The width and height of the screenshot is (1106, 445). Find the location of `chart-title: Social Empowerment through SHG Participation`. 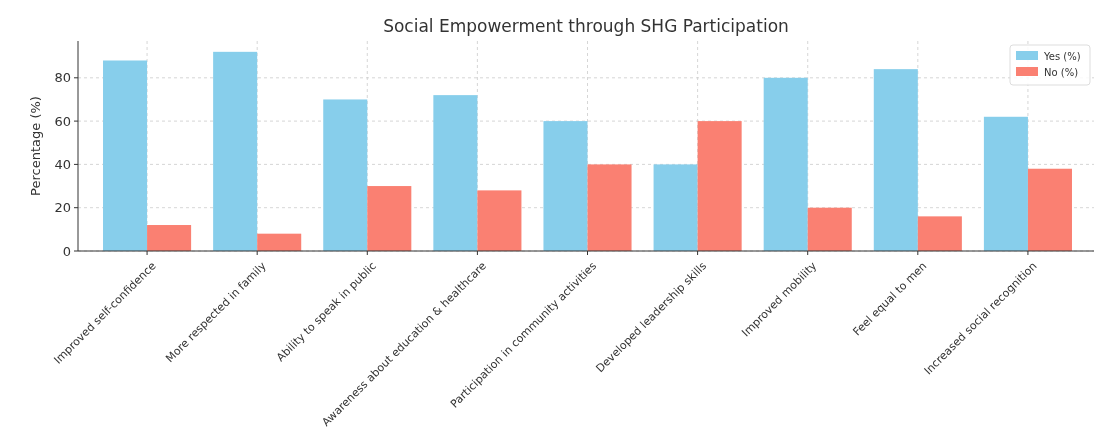

chart-title: Social Empowerment through SHG Participation is located at coordinates (586, 26).